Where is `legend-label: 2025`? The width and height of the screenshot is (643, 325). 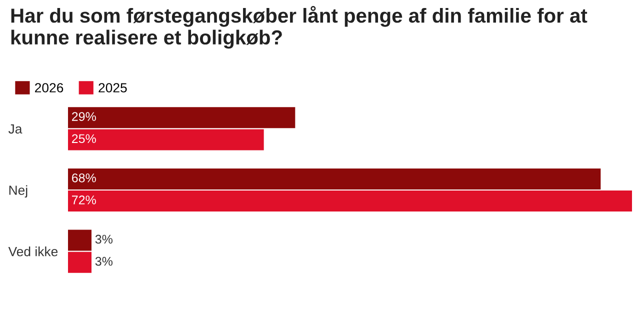
legend-label: 2025 is located at coordinates (112, 87).